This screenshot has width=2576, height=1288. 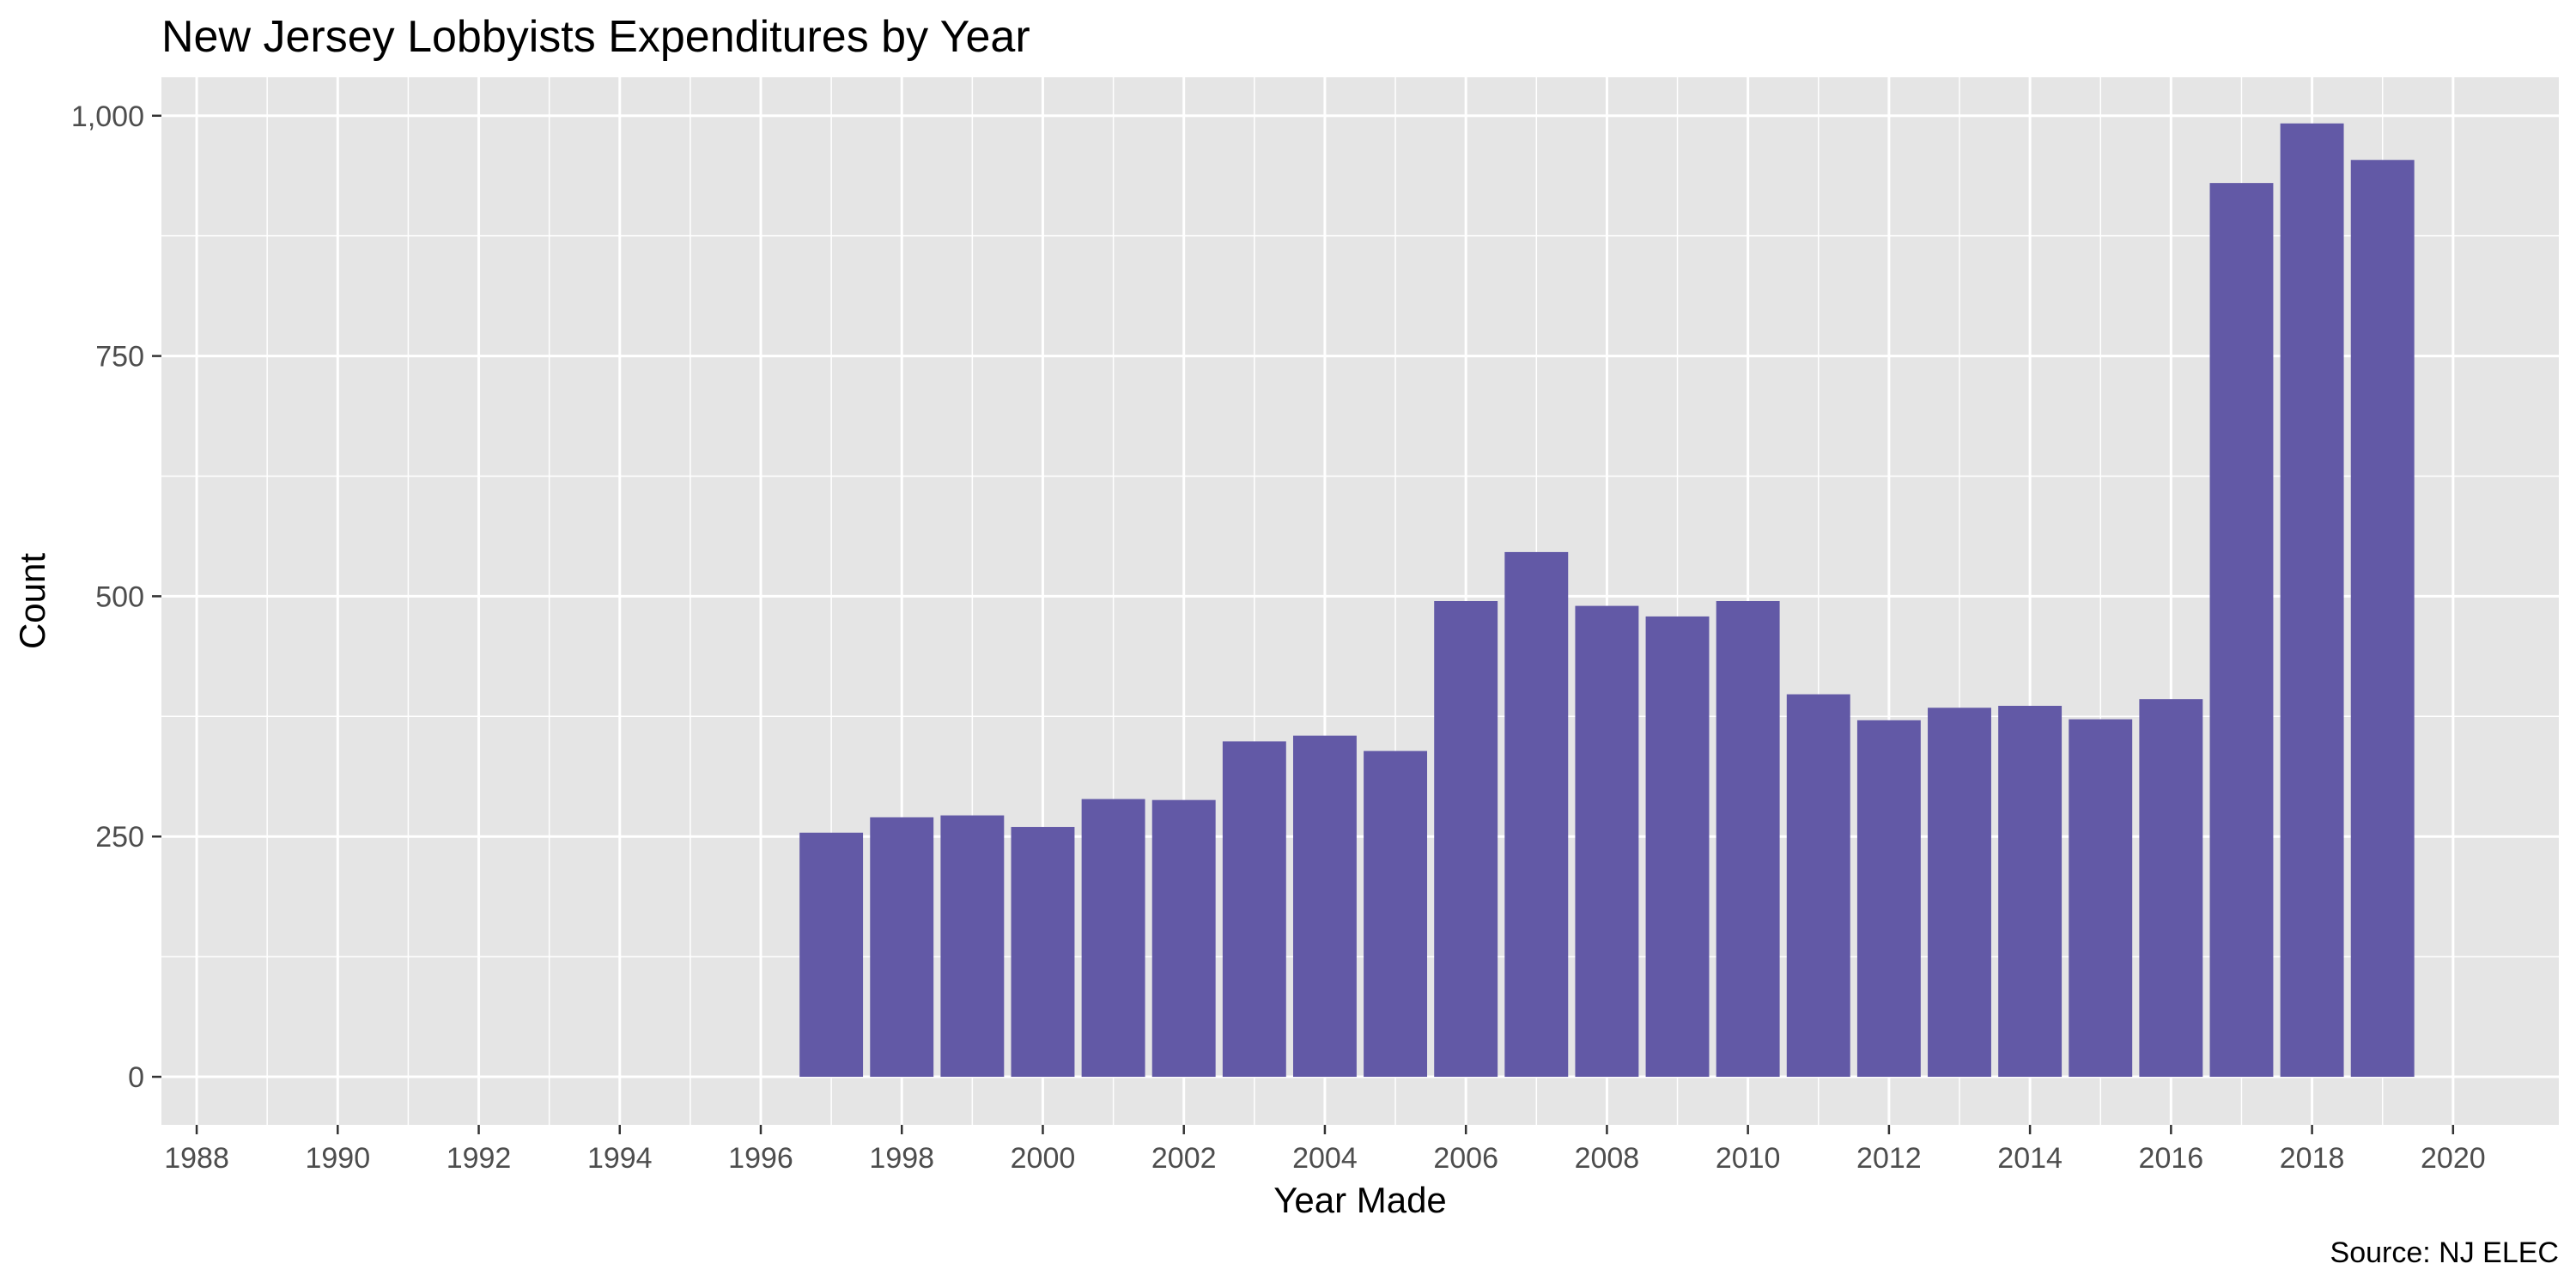 I want to click on y-tick-label: 500, so click(x=119, y=596).